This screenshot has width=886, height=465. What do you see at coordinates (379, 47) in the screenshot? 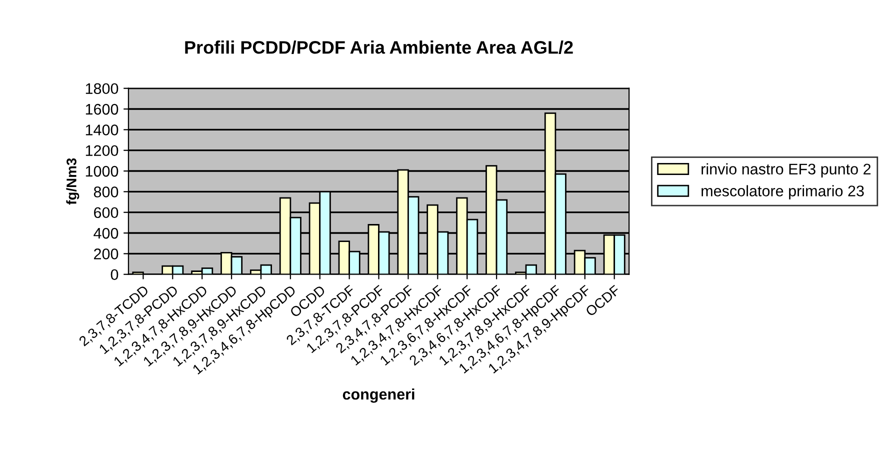
I see `chart-title: Profili PCDD/PCDF Aria Ambiente Area AGL/2` at bounding box center [379, 47].